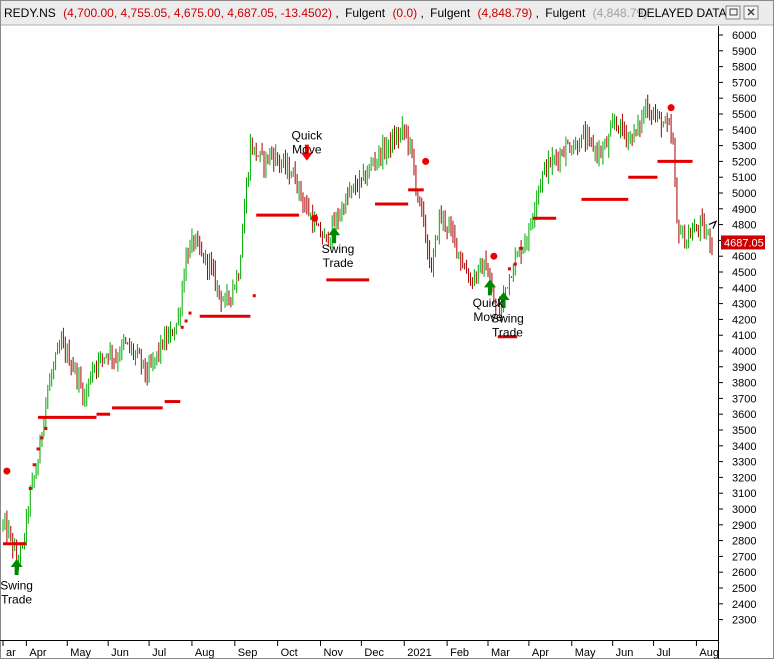 The width and height of the screenshot is (774, 659). What do you see at coordinates (289, 653) in the screenshot?
I see `x-tick-label: Oct` at bounding box center [289, 653].